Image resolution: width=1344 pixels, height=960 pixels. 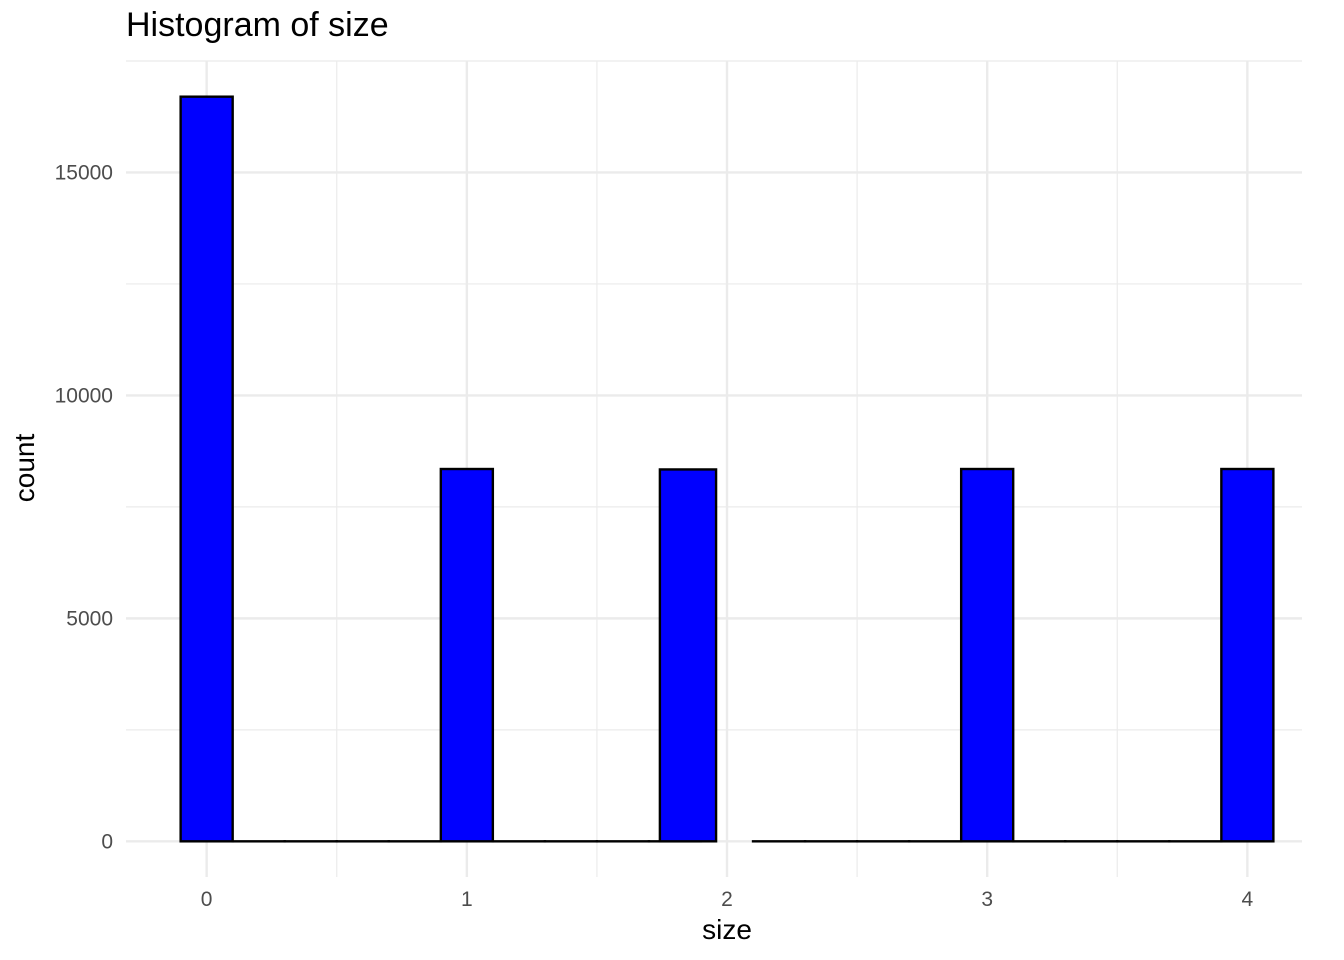 I want to click on x-tick-label: 2, so click(x=727, y=899).